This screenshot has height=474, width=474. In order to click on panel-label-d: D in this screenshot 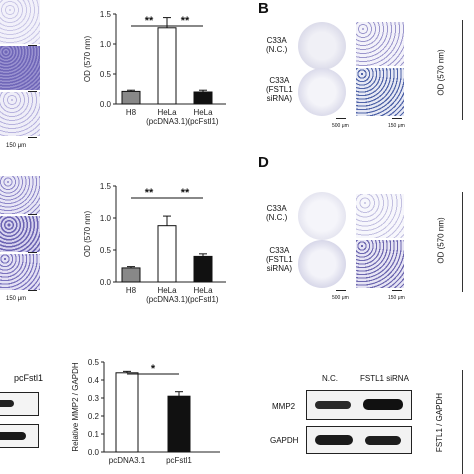, I will do `click(263, 162)`.